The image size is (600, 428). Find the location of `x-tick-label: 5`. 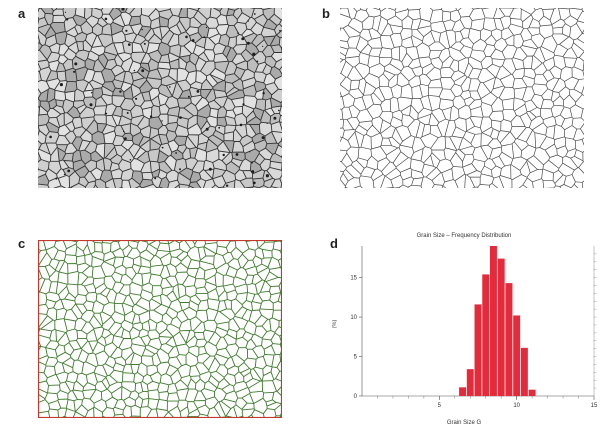

x-tick-label: 5 is located at coordinates (440, 406).